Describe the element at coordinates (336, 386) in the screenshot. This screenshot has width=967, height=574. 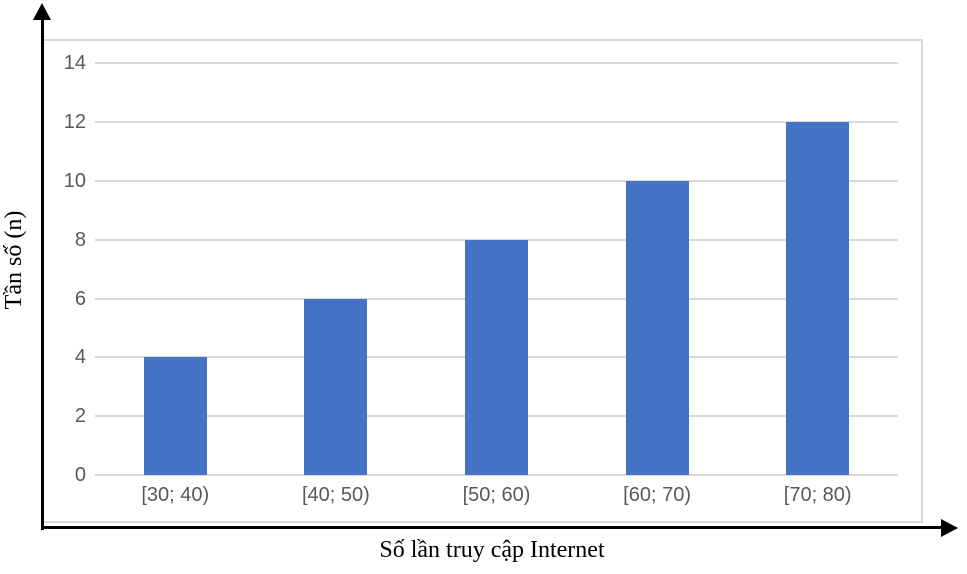
I see `bar-[40; 50)` at that location.